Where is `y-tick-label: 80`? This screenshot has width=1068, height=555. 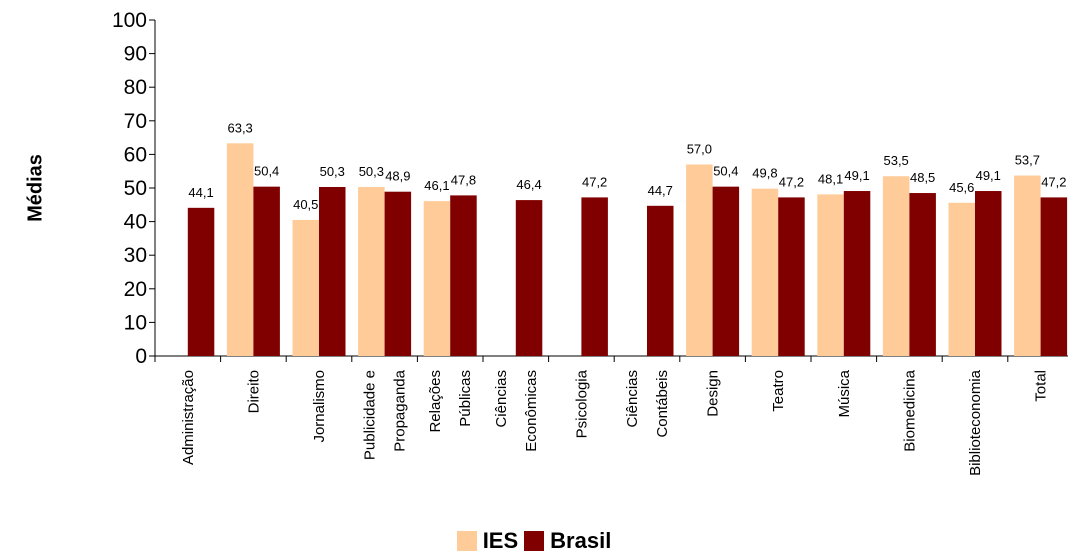 y-tick-label: 80 is located at coordinates (135, 87).